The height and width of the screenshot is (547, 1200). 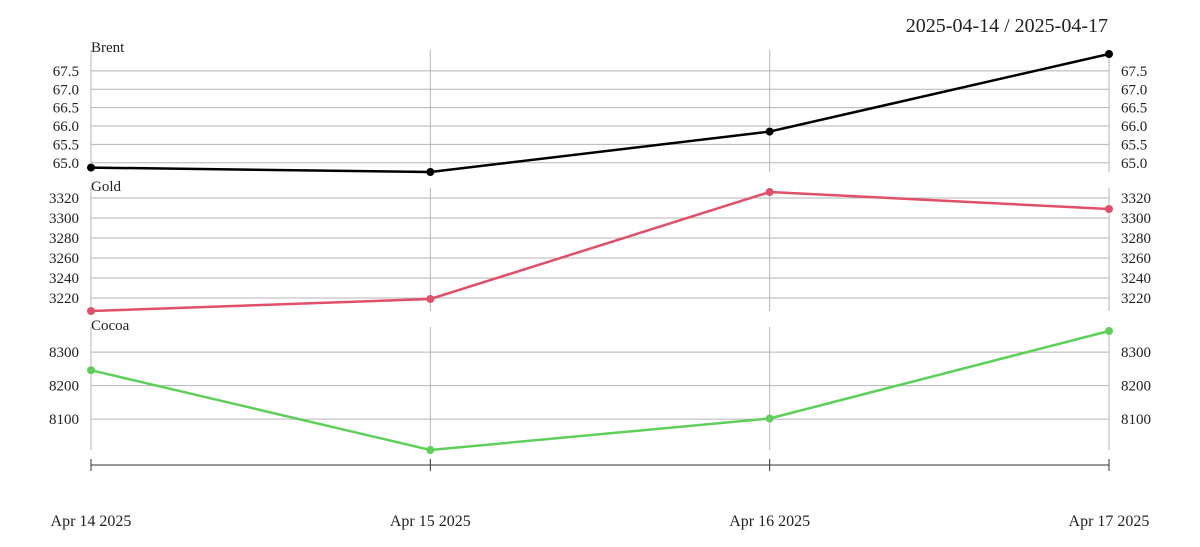 What do you see at coordinates (64, 299) in the screenshot?
I see `gold-ytick-label-left: 3220` at bounding box center [64, 299].